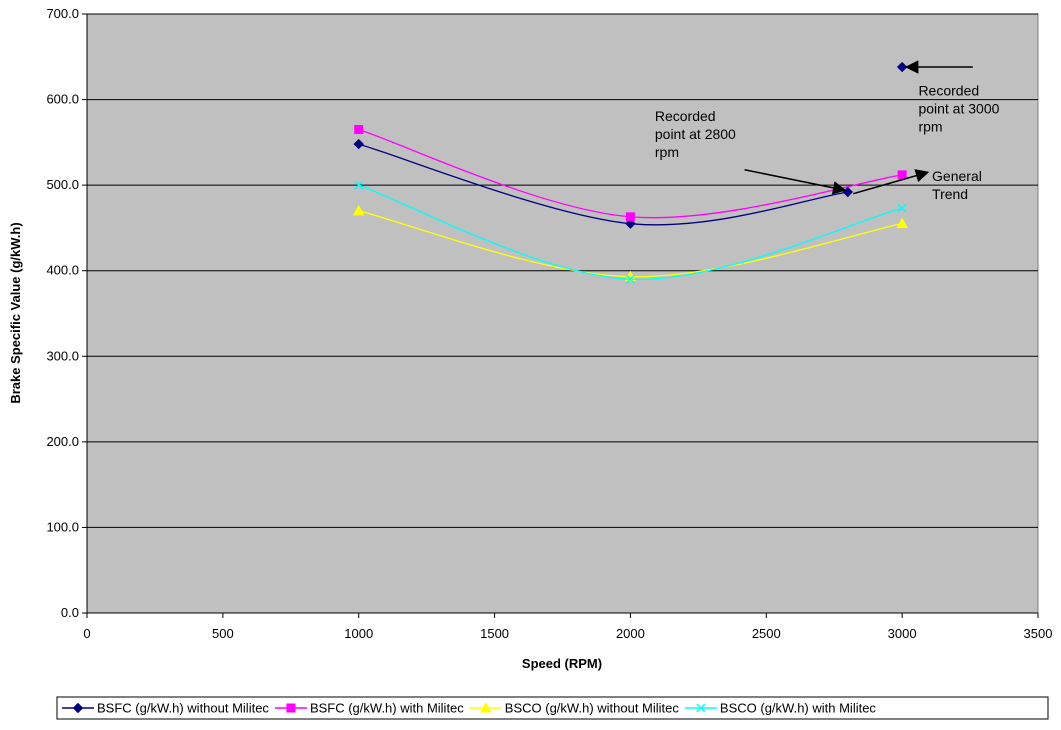 The width and height of the screenshot is (1061, 730). I want to click on legend-item-3: BSCO (g/kW.h) without Militec, so click(574, 708).